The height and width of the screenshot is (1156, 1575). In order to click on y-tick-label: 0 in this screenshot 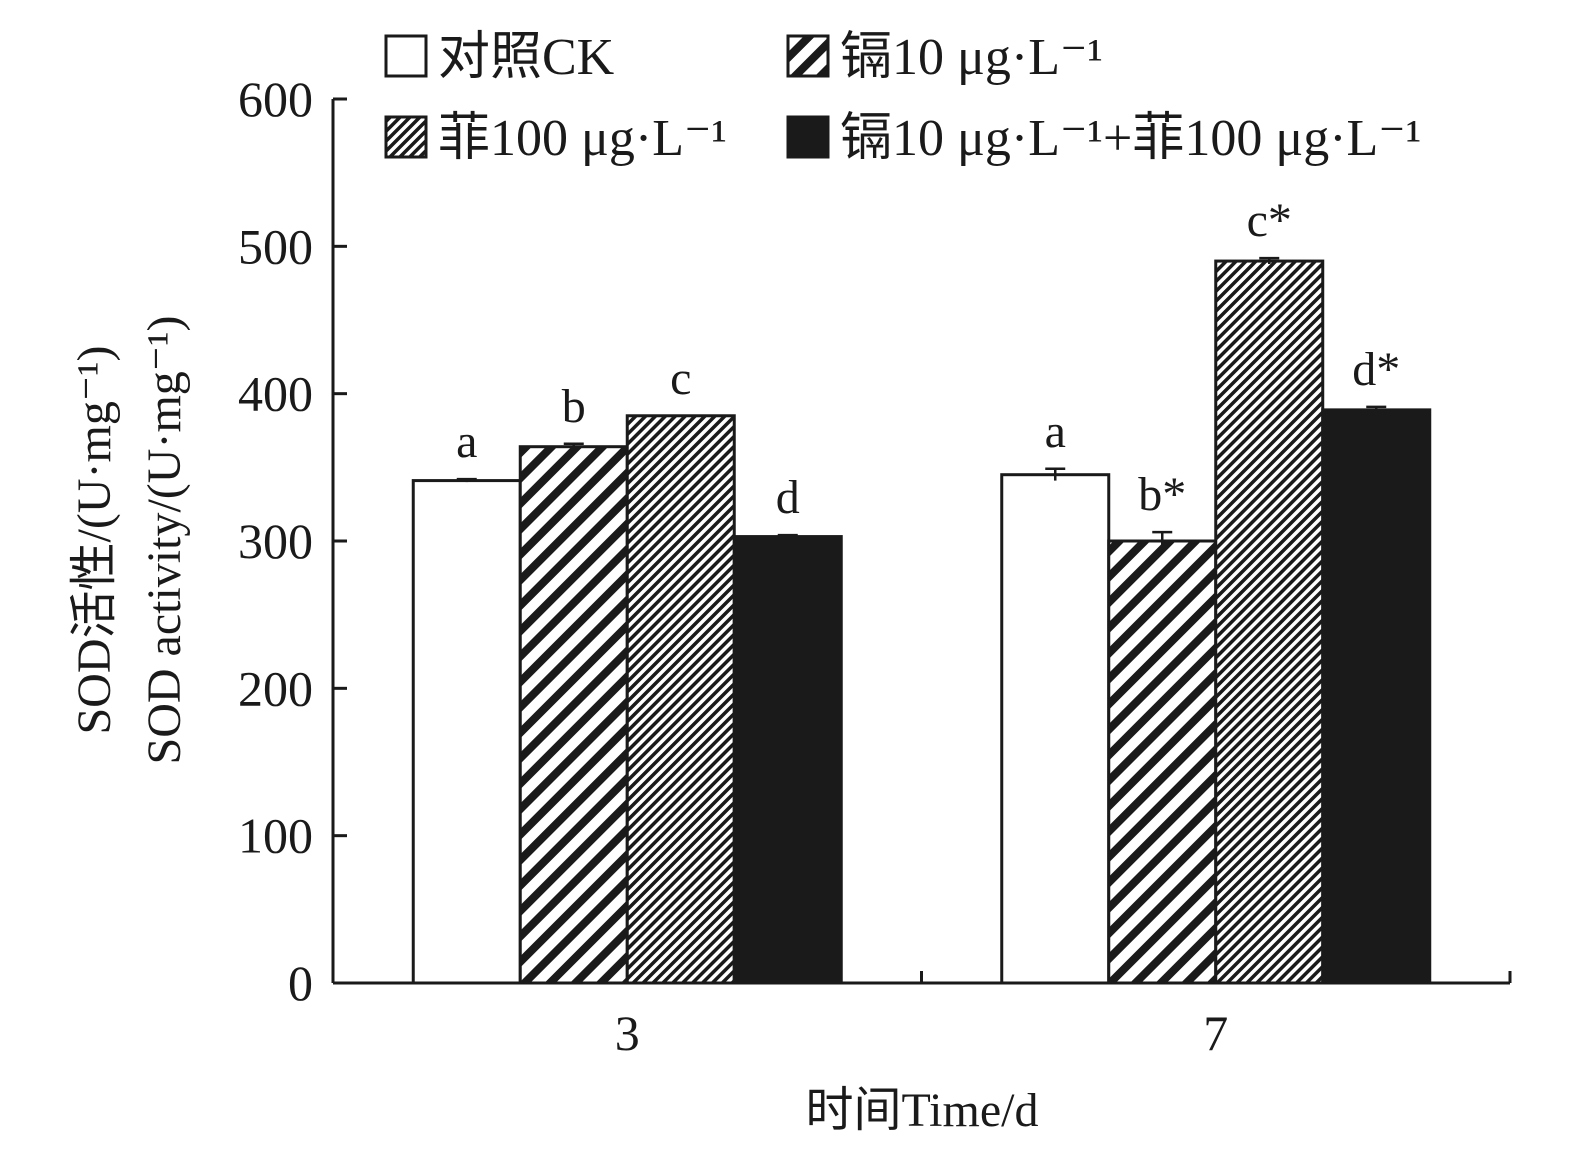, I will do `click(300, 983)`.